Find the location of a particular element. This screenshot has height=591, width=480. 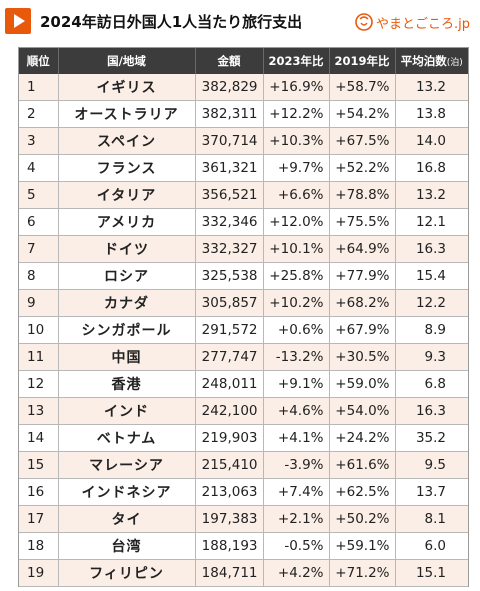

cell-vs-2023: +12.2% is located at coordinates (296, 114).